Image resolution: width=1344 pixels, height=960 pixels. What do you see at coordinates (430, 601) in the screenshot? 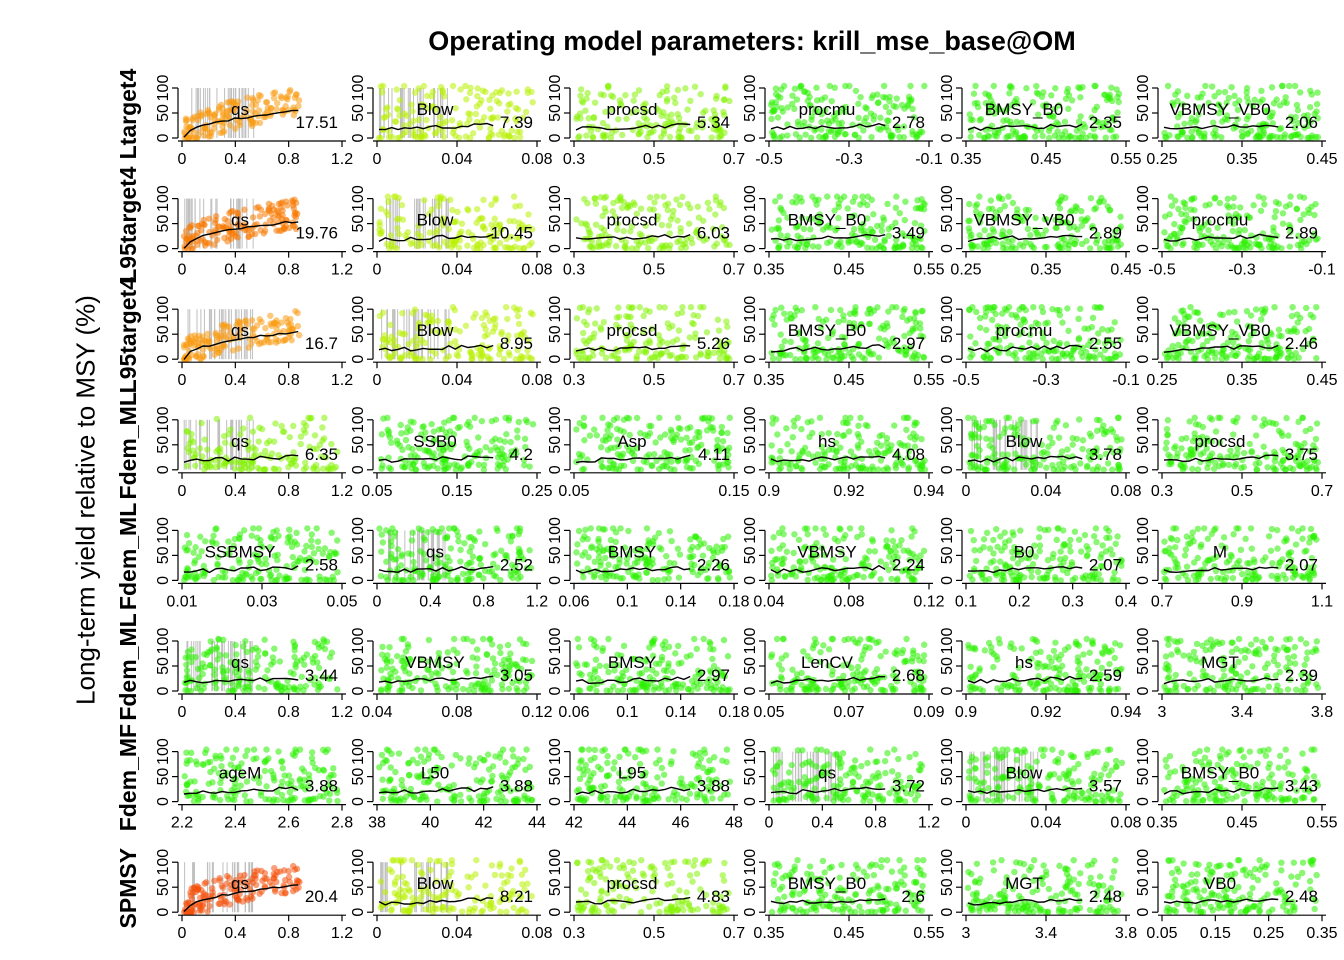
I see `x-tick-label: 0.4` at bounding box center [430, 601].